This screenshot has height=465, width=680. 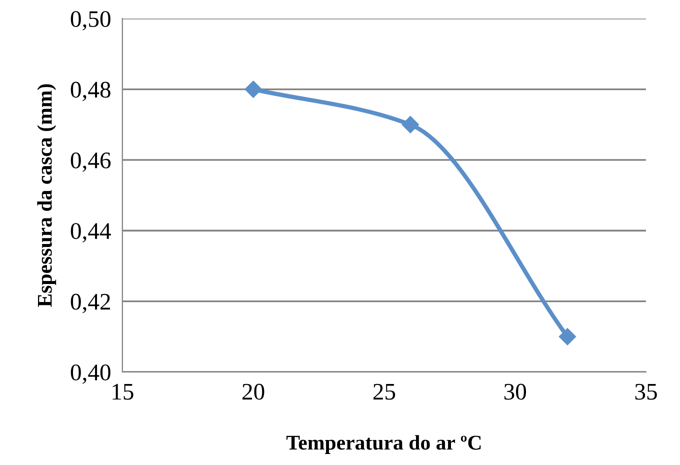 What do you see at coordinates (90, 20) in the screenshot?
I see `y-tick-label: 0,50` at bounding box center [90, 20].